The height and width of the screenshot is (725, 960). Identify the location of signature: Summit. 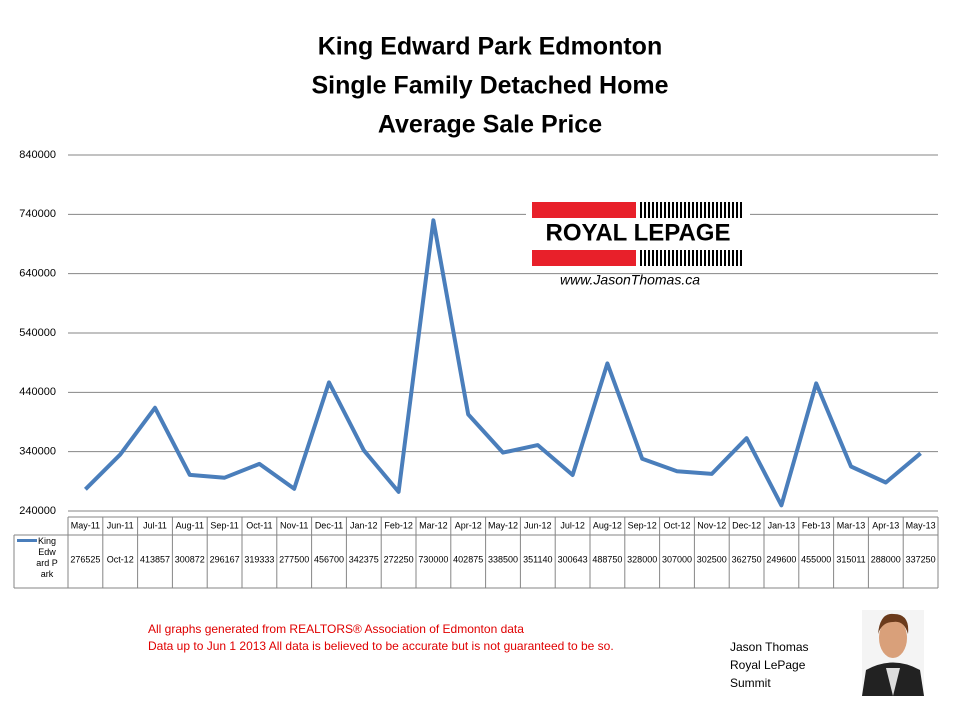
(750, 683).